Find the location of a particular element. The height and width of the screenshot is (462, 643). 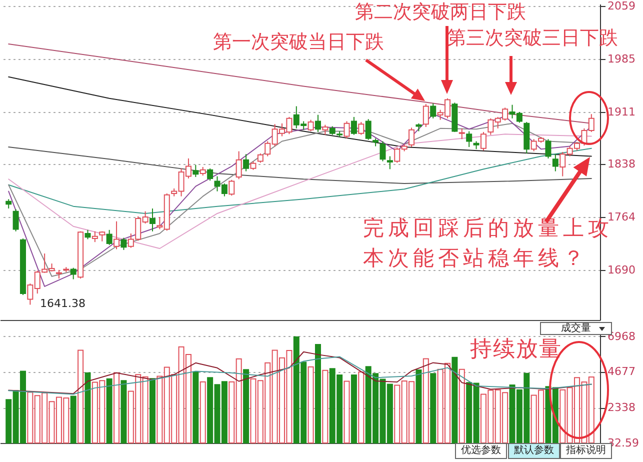

tab-button: 默认参数 is located at coordinates (534, 451).